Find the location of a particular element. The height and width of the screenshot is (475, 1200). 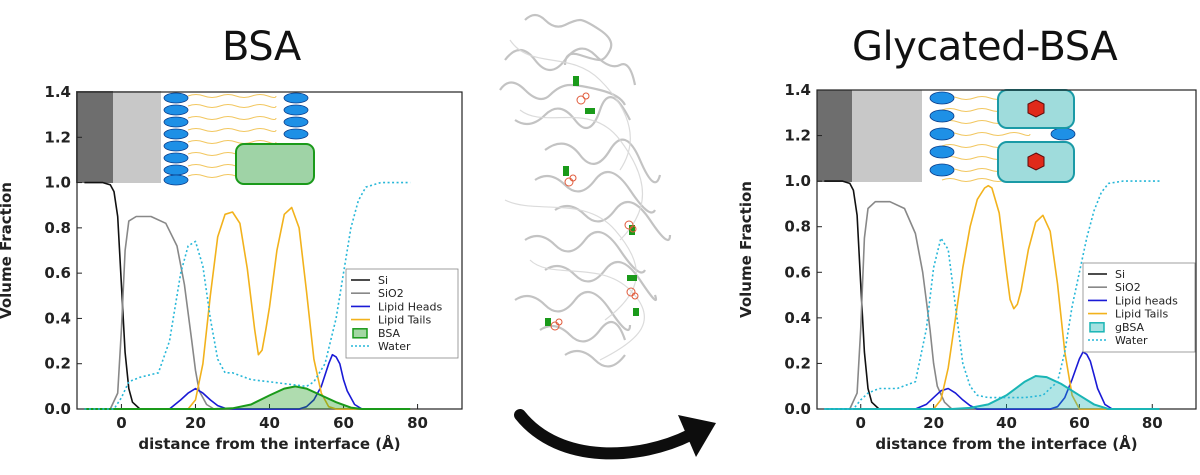

gbsa-series-4-line is located at coordinates (992, 392).